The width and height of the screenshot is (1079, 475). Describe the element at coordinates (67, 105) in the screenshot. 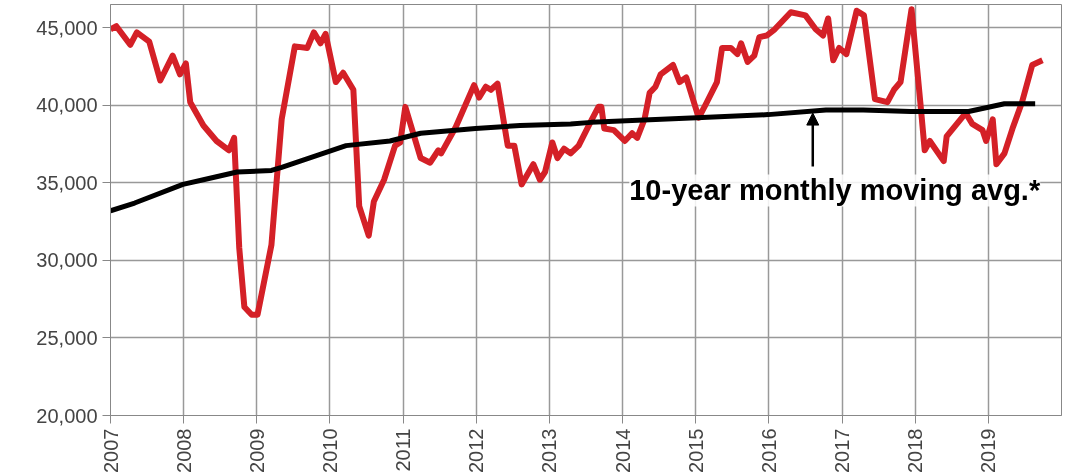

I see `y-tick-label: 40,000` at that location.